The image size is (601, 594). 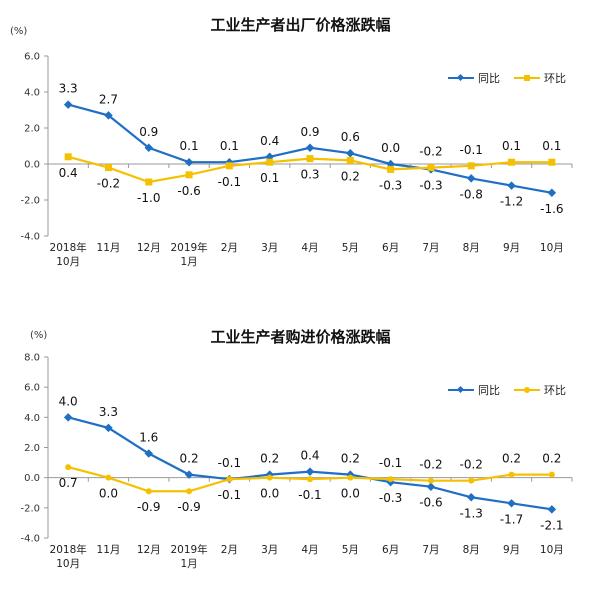 I want to click on x-tick-label: 4月, so click(x=309, y=550).